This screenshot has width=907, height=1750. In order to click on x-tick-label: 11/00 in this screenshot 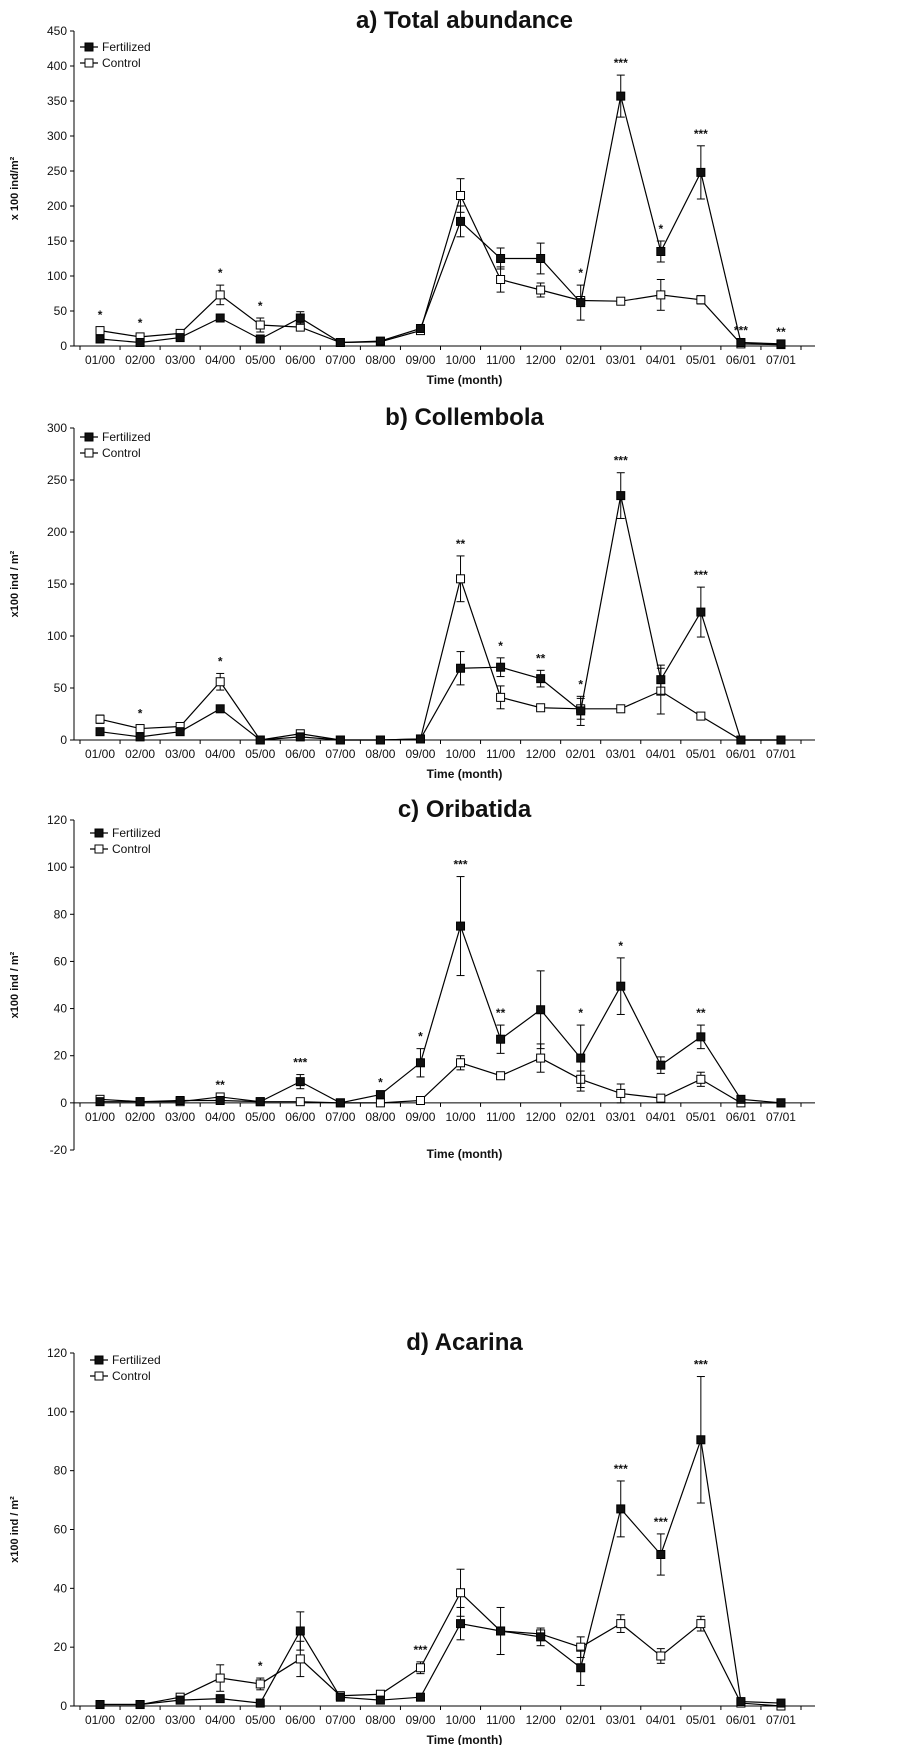, I will do `click(500, 1720)`.